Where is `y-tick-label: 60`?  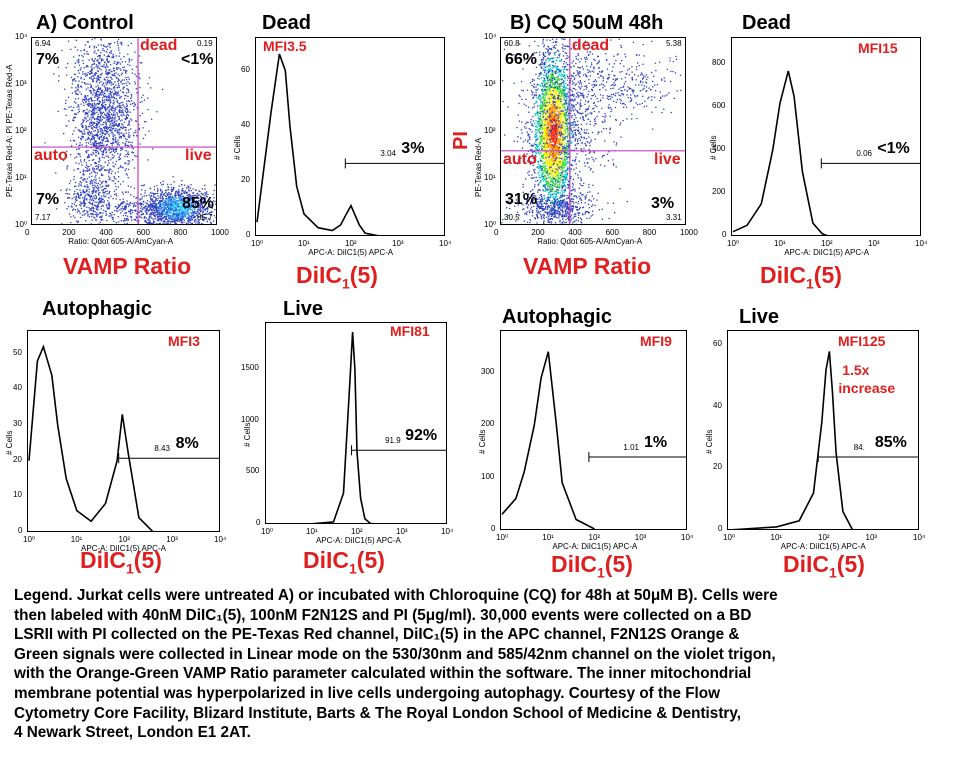 y-tick-label: 60 is located at coordinates (245, 69).